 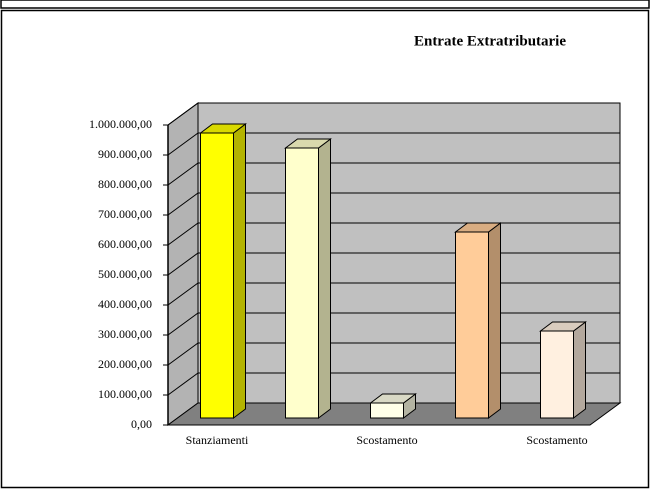 I want to click on y-tick-label: 700.000,00, so click(x=125, y=214).